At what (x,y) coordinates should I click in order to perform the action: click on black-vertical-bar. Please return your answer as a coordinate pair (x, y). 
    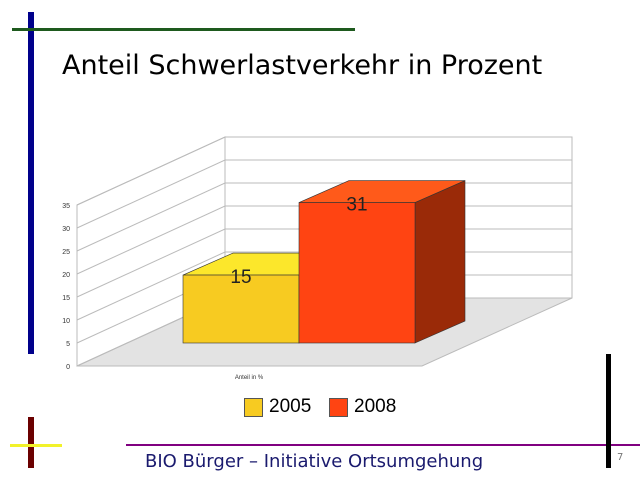
    Looking at the image, I should click on (608, 411).